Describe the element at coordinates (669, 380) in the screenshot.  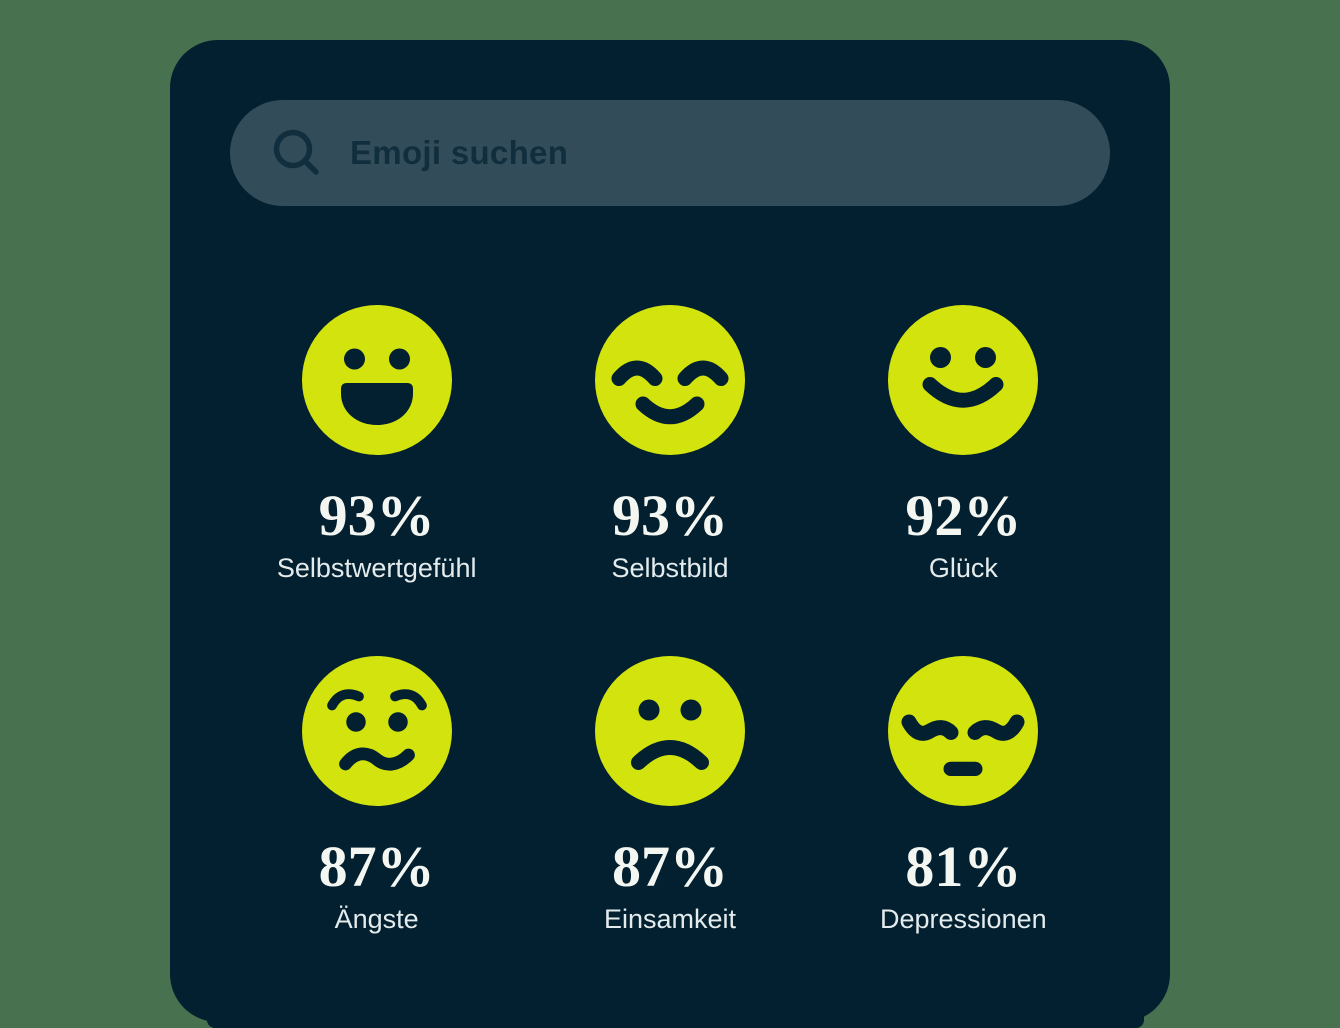
I see `relieved-smiling-face-icon` at that location.